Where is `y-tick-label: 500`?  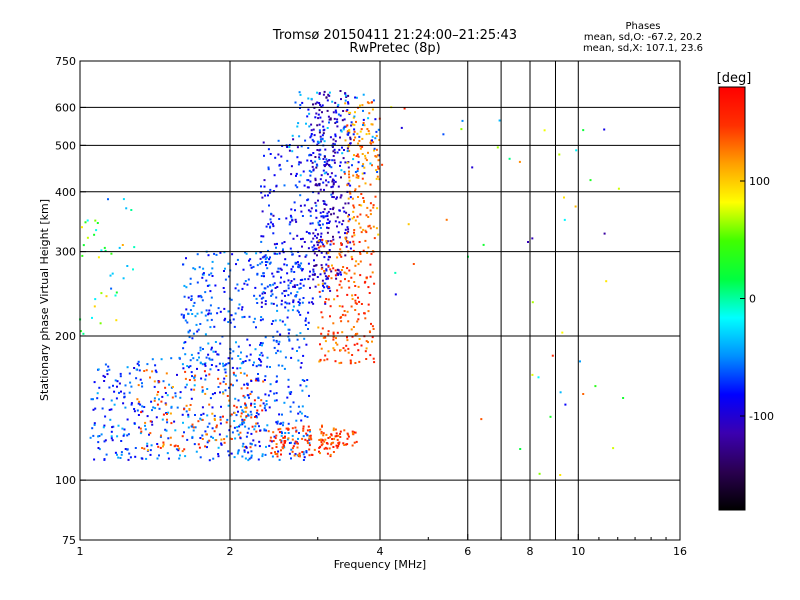
y-tick-label: 500 is located at coordinates (65, 145).